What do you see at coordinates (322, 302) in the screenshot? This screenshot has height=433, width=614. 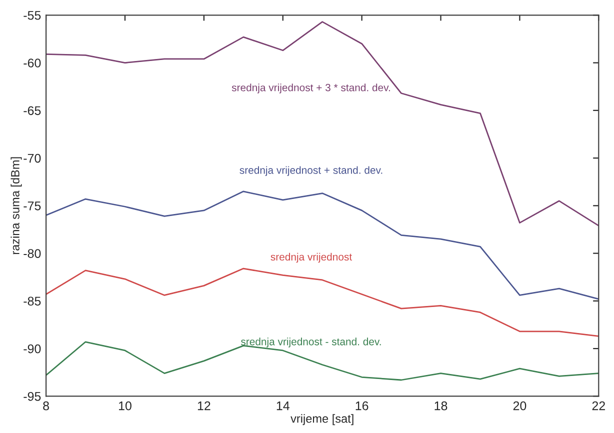 I see `line-series` at bounding box center [322, 302].